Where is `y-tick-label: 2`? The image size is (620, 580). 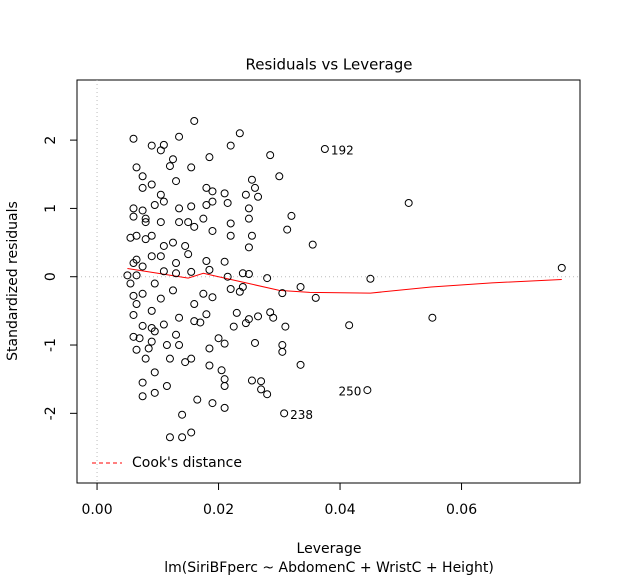
y-tick-label: 2 is located at coordinates (51, 140).